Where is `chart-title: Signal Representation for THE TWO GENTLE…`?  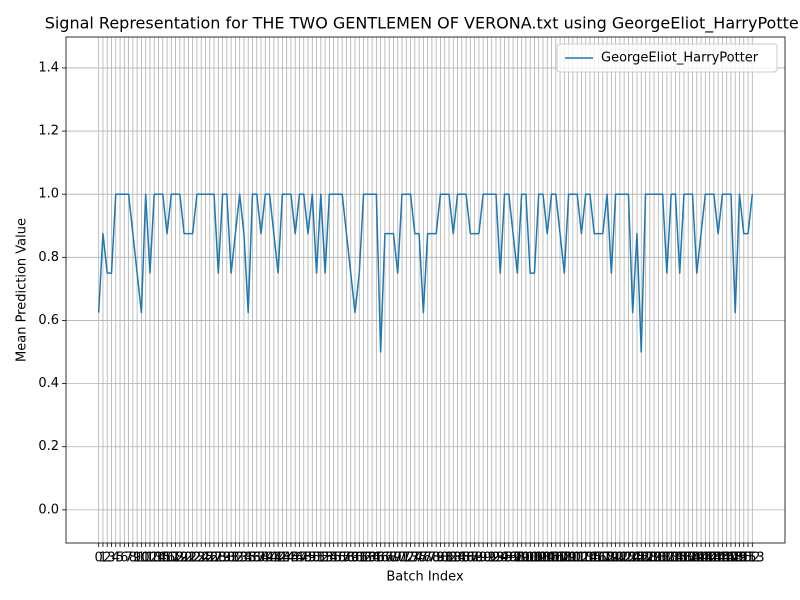
chart-title: Signal Representation for THE TWO GENTLE… is located at coordinates (422, 24).